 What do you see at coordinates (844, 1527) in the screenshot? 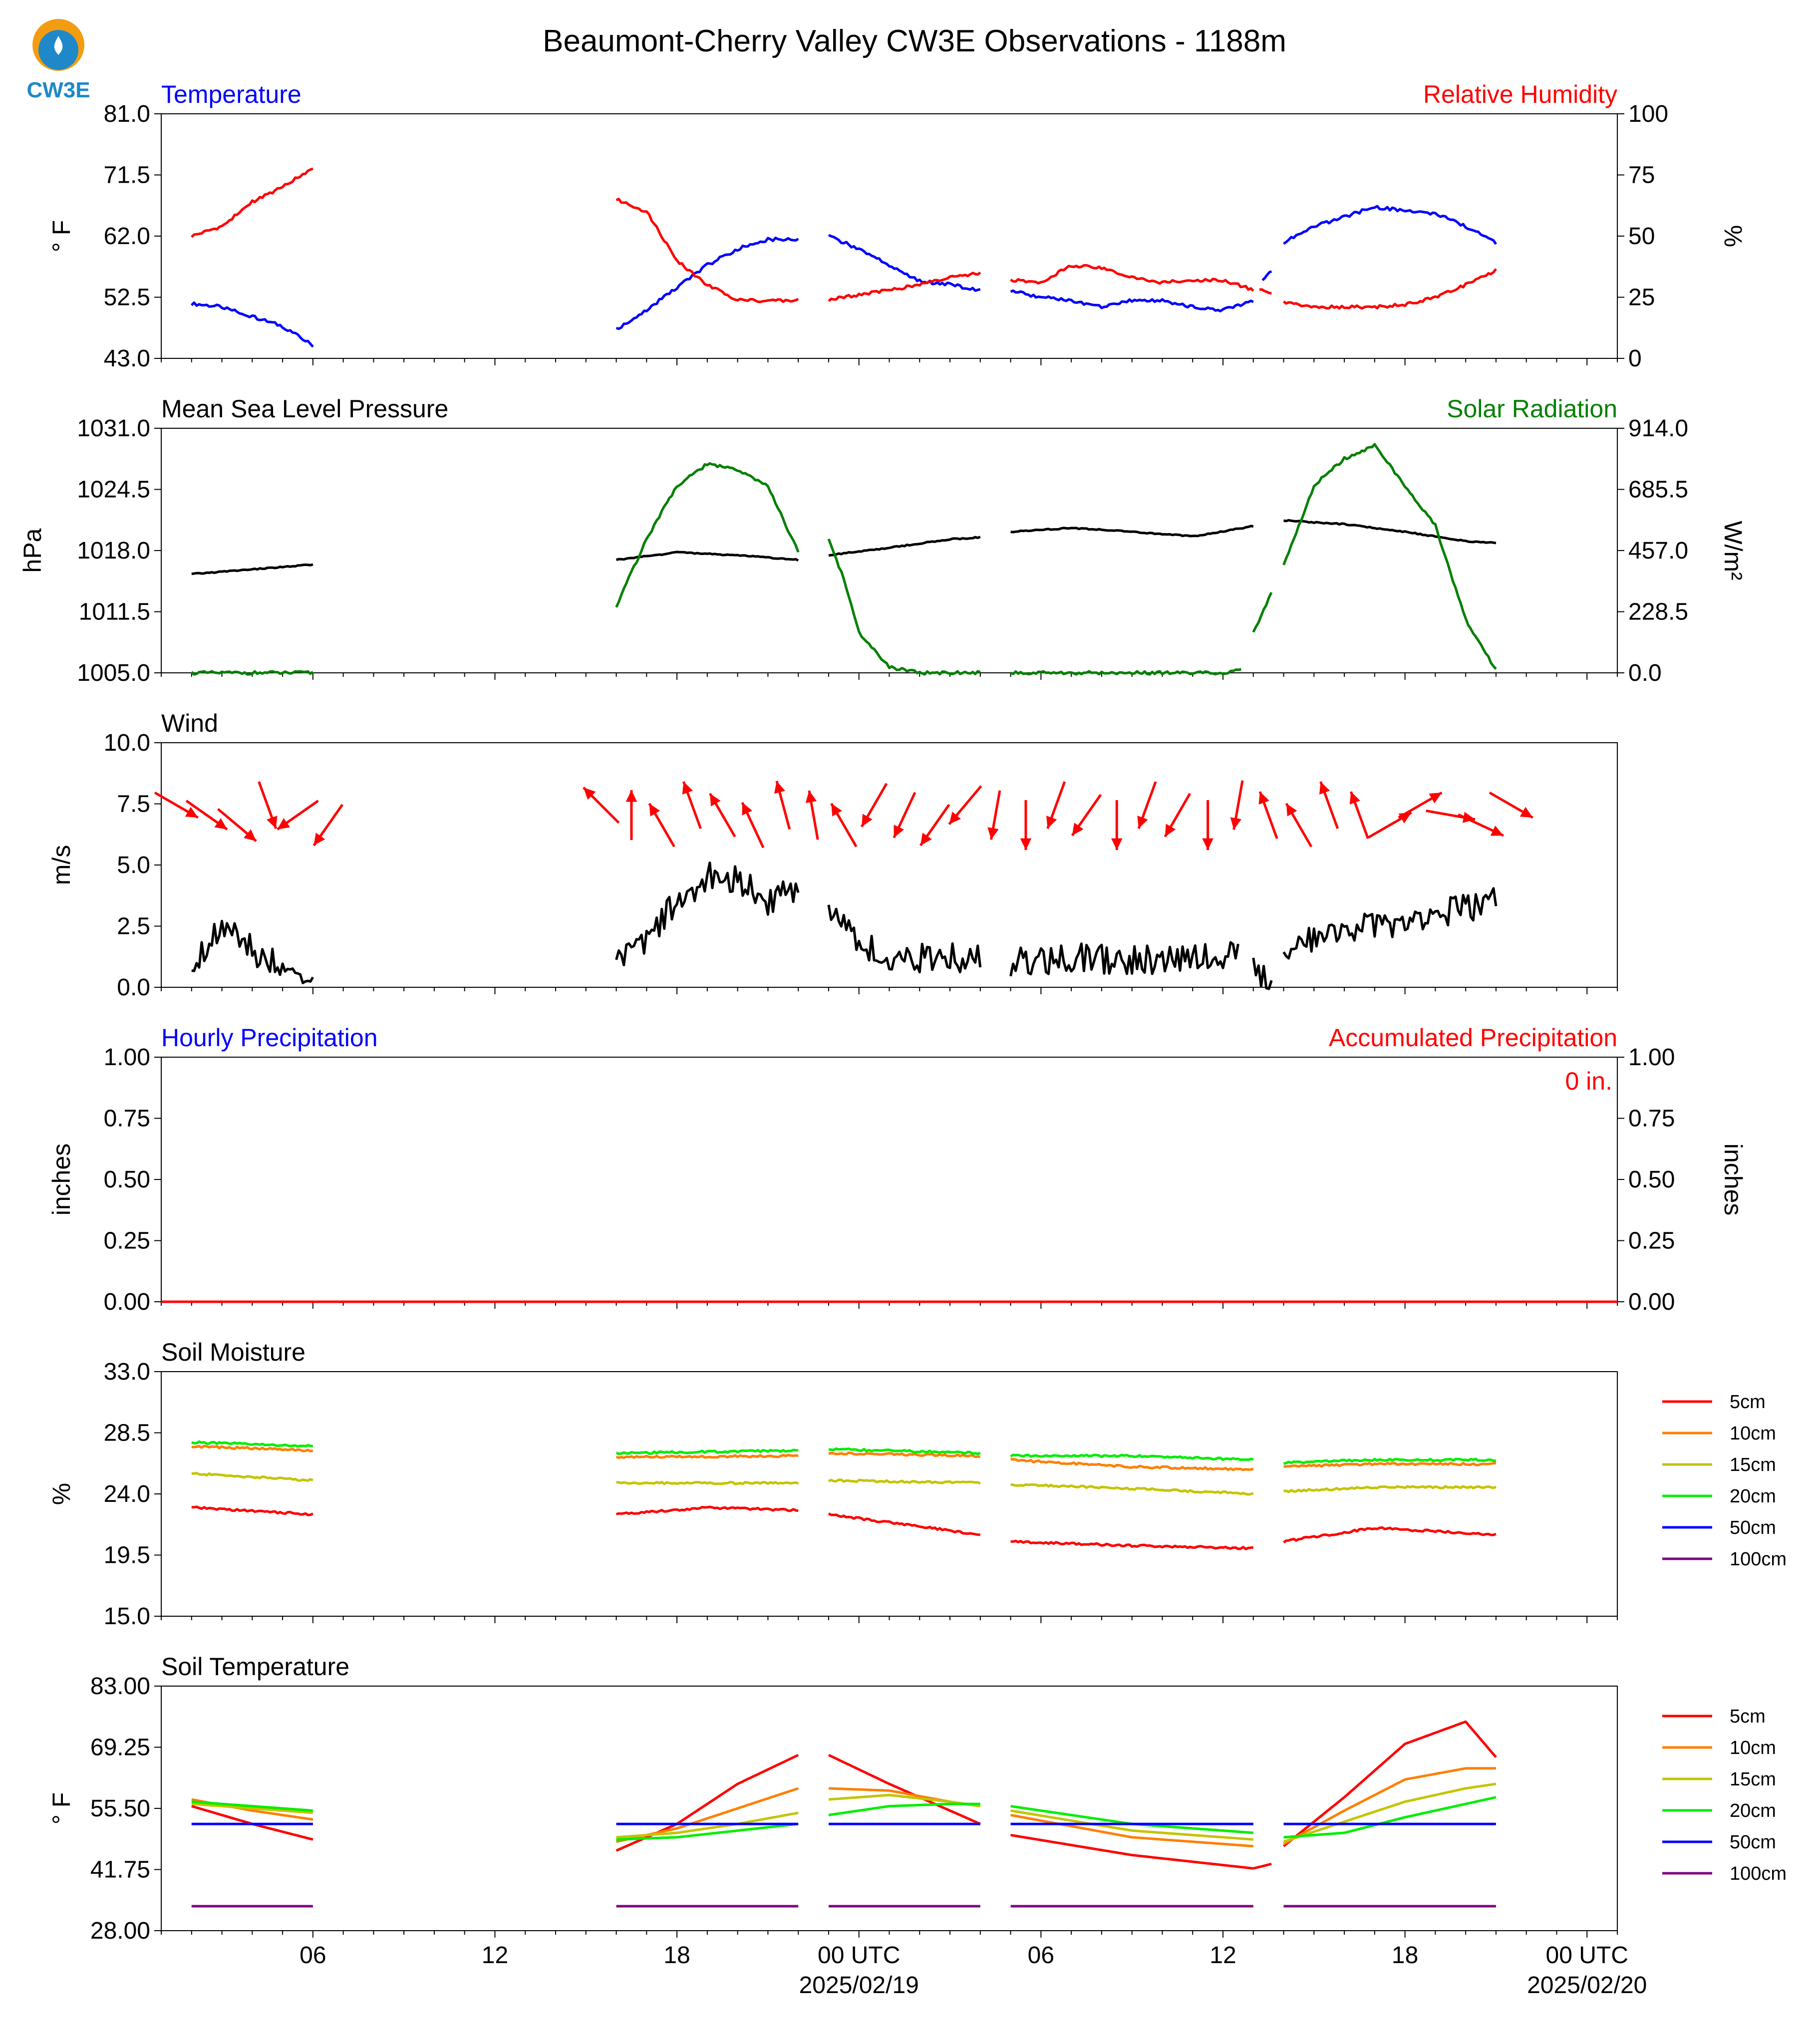
I see `series-line-5cm` at bounding box center [844, 1527].